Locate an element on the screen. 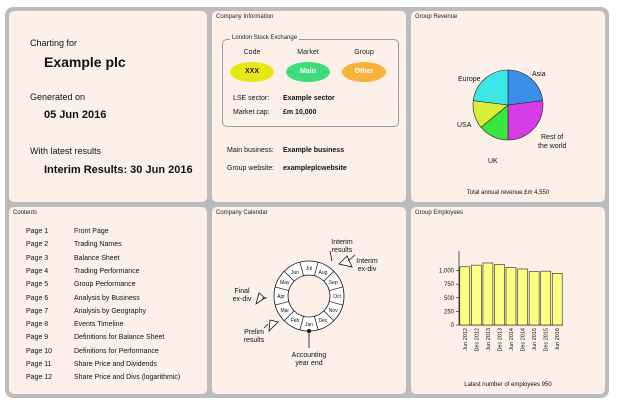 Image resolution: width=622 pixels, height=410 pixels. contents-page-number: Page 5 is located at coordinates (37, 285).